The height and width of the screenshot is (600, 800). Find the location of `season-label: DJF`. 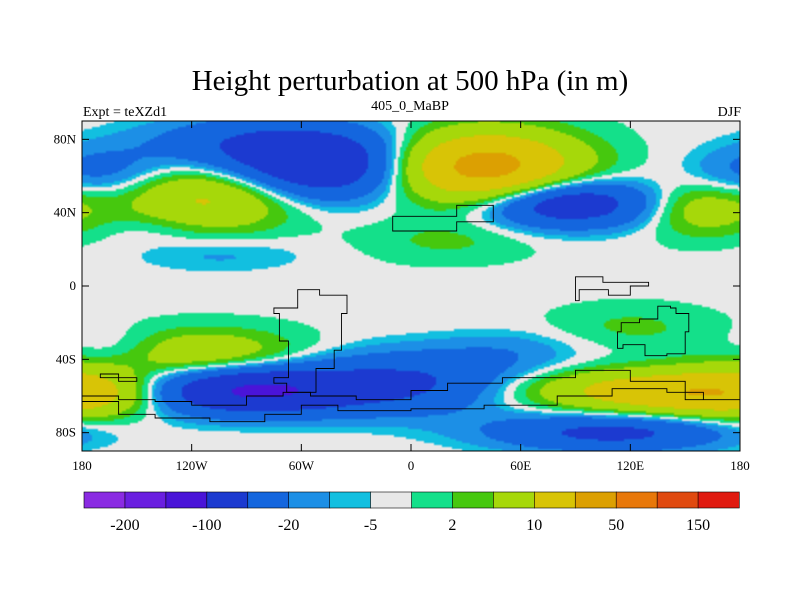

season-label: DJF is located at coordinates (730, 112).